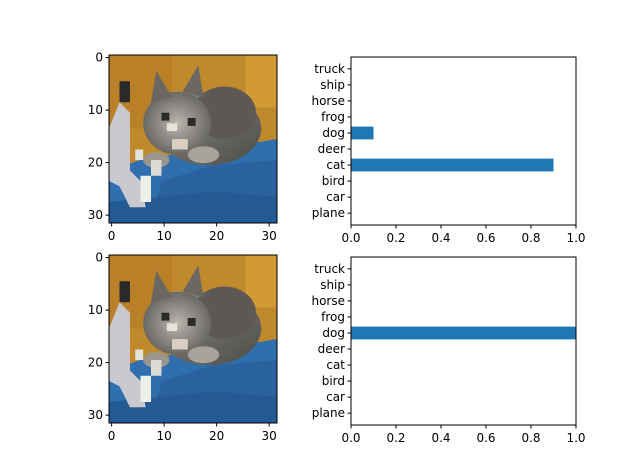 This screenshot has height=476, width=640. What do you see at coordinates (463, 341) in the screenshot?
I see `bar-bottom-axes-frame` at bounding box center [463, 341].